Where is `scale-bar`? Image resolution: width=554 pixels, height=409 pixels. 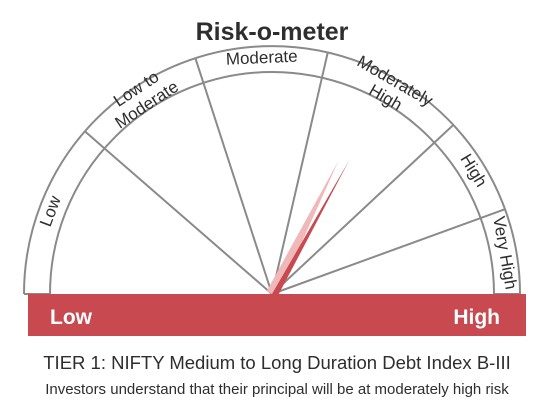
scale-bar is located at coordinates (277, 315).